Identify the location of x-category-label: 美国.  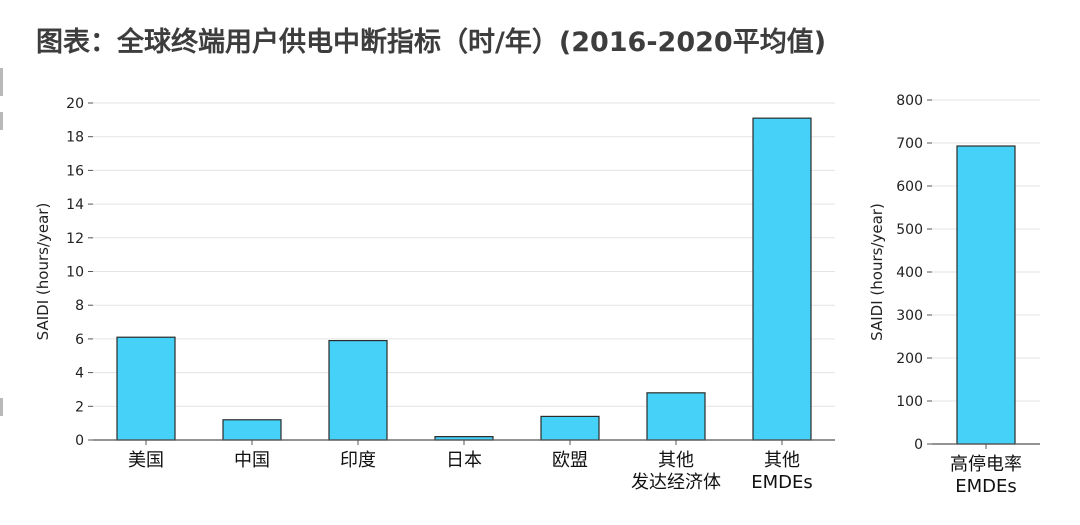
(146, 460).